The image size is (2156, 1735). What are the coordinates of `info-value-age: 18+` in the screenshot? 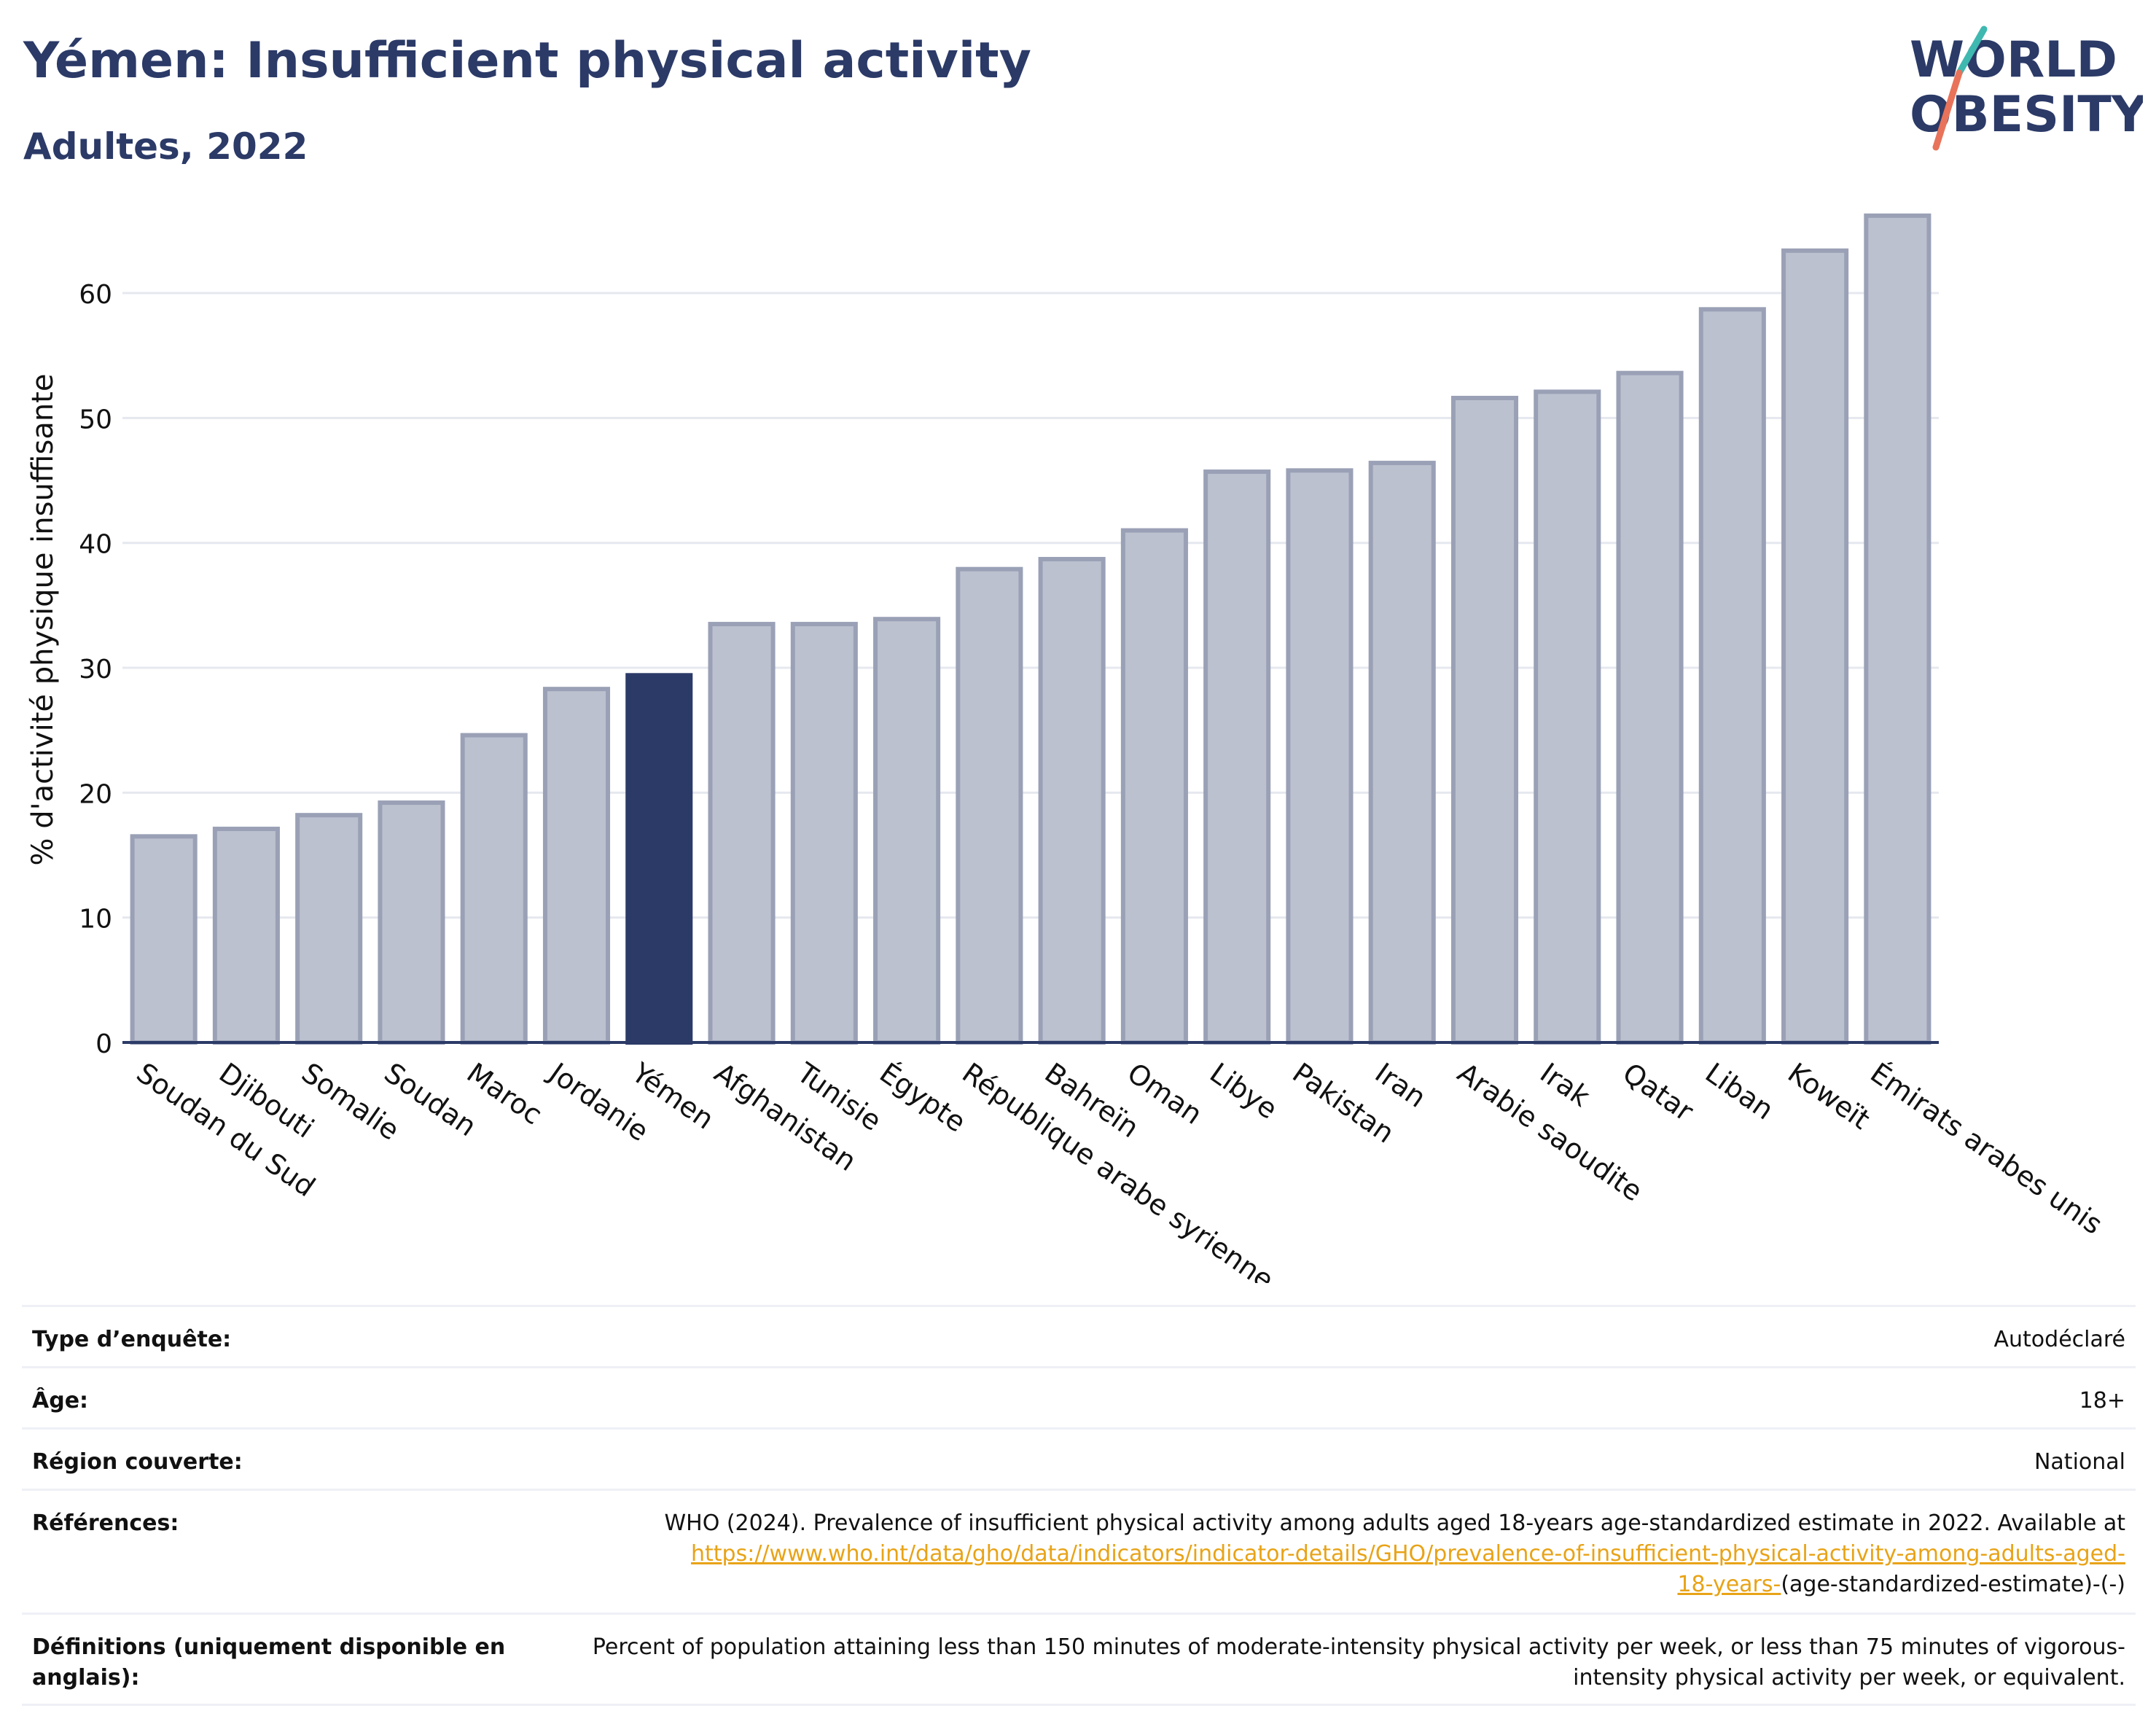 It's located at (2102, 1401).